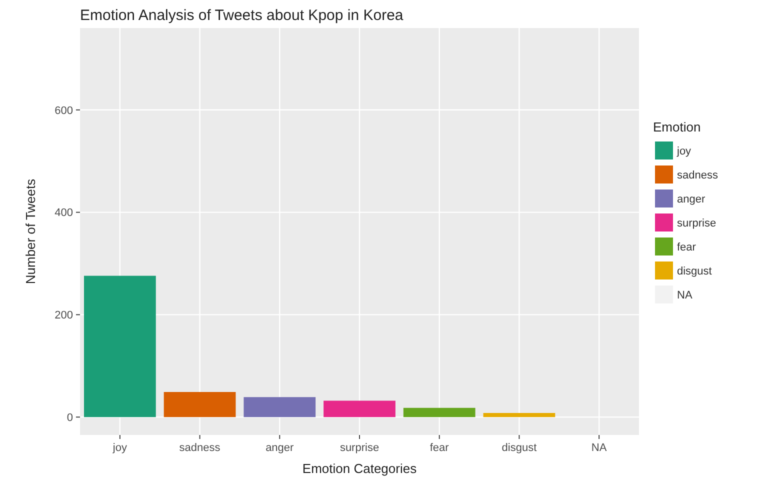 Image resolution: width=769 pixels, height=481 pixels. Describe the element at coordinates (697, 175) in the screenshot. I see `legend-label: sadness` at that location.